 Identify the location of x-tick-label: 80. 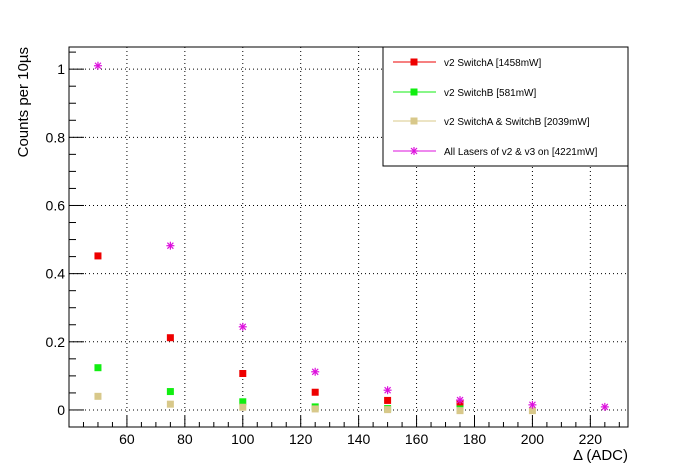
(185, 439).